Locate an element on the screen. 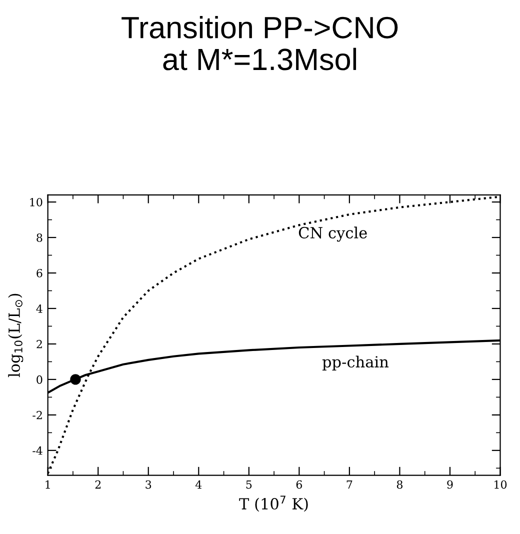 Image resolution: width=520 pixels, height=534 pixels. y-axis-title: log$_{10}$(L/L$_{⊙}$) is located at coordinates (16, 336).